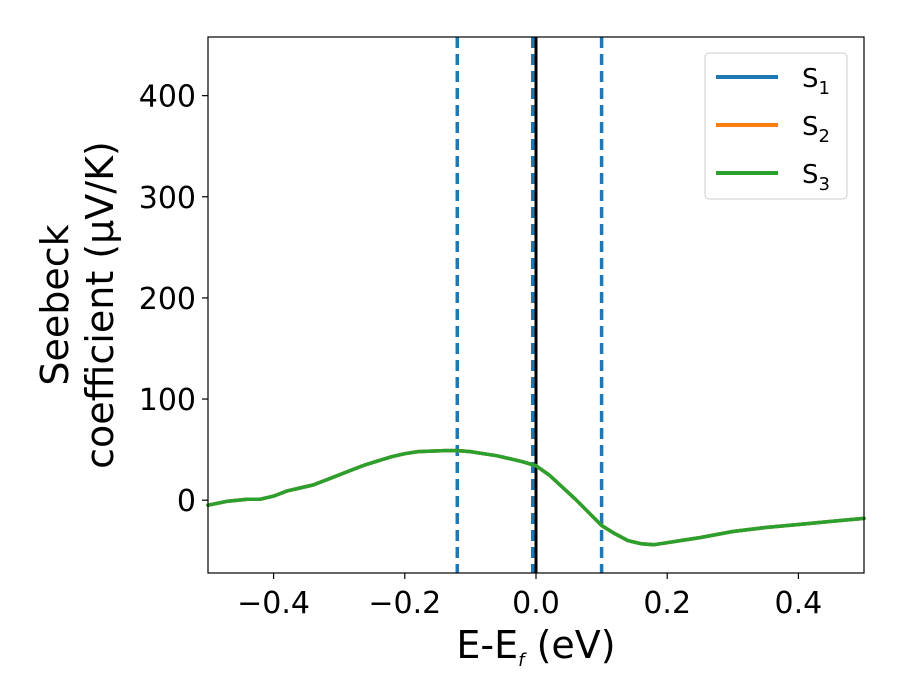  Describe the element at coordinates (167, 299) in the screenshot. I see `y-tick-label-2: 200` at that location.